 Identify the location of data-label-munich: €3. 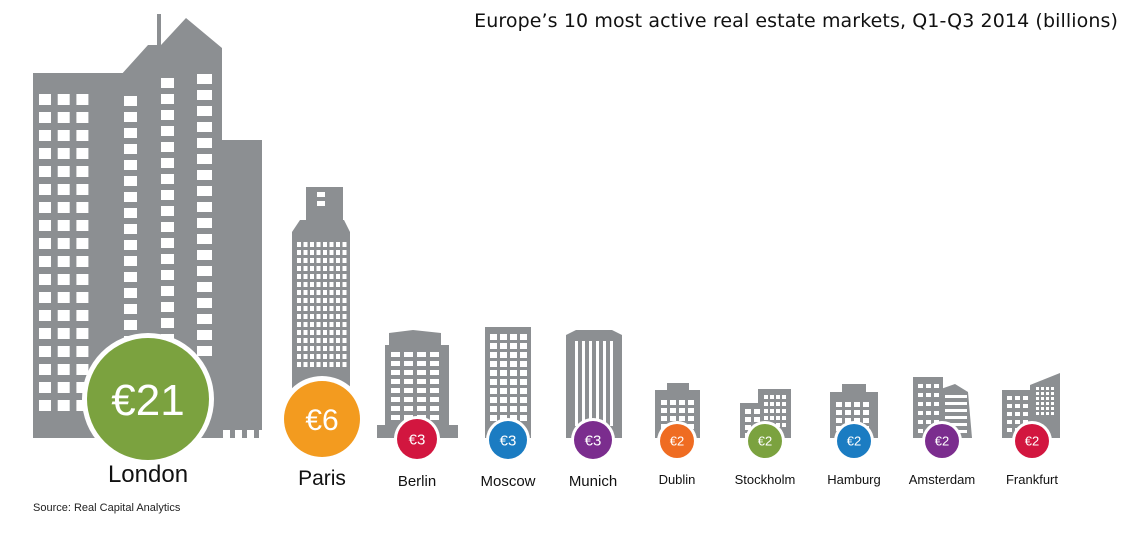
(593, 440).